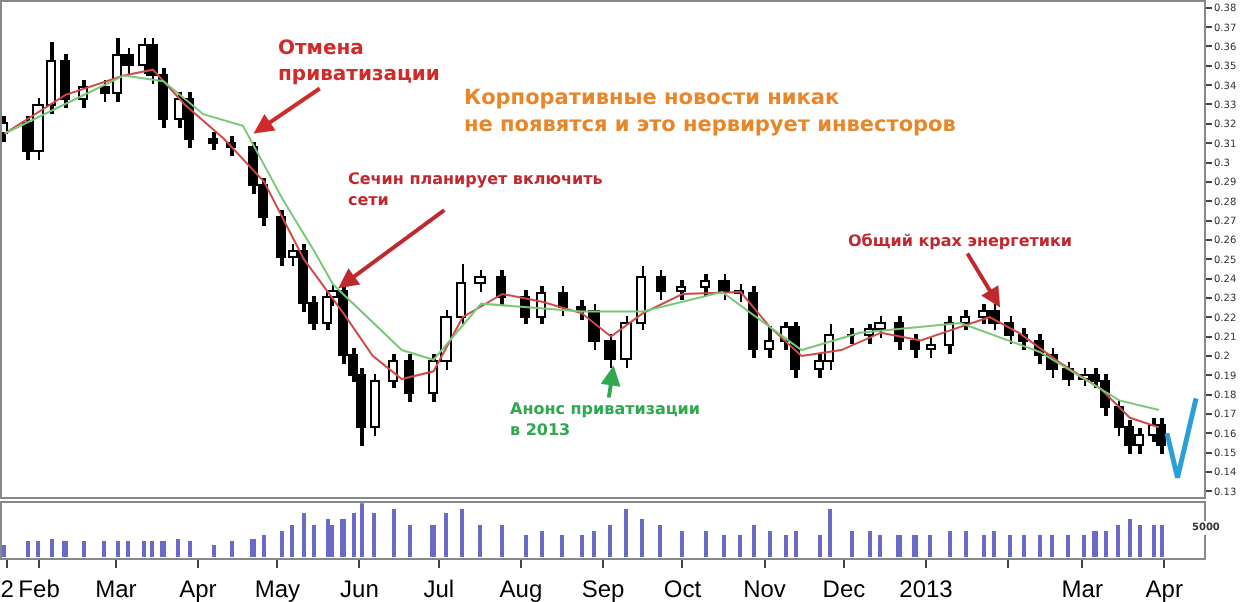 The image size is (1240, 602). What do you see at coordinates (764, 588) in the screenshot?
I see `x-tick-label: Nov` at bounding box center [764, 588].